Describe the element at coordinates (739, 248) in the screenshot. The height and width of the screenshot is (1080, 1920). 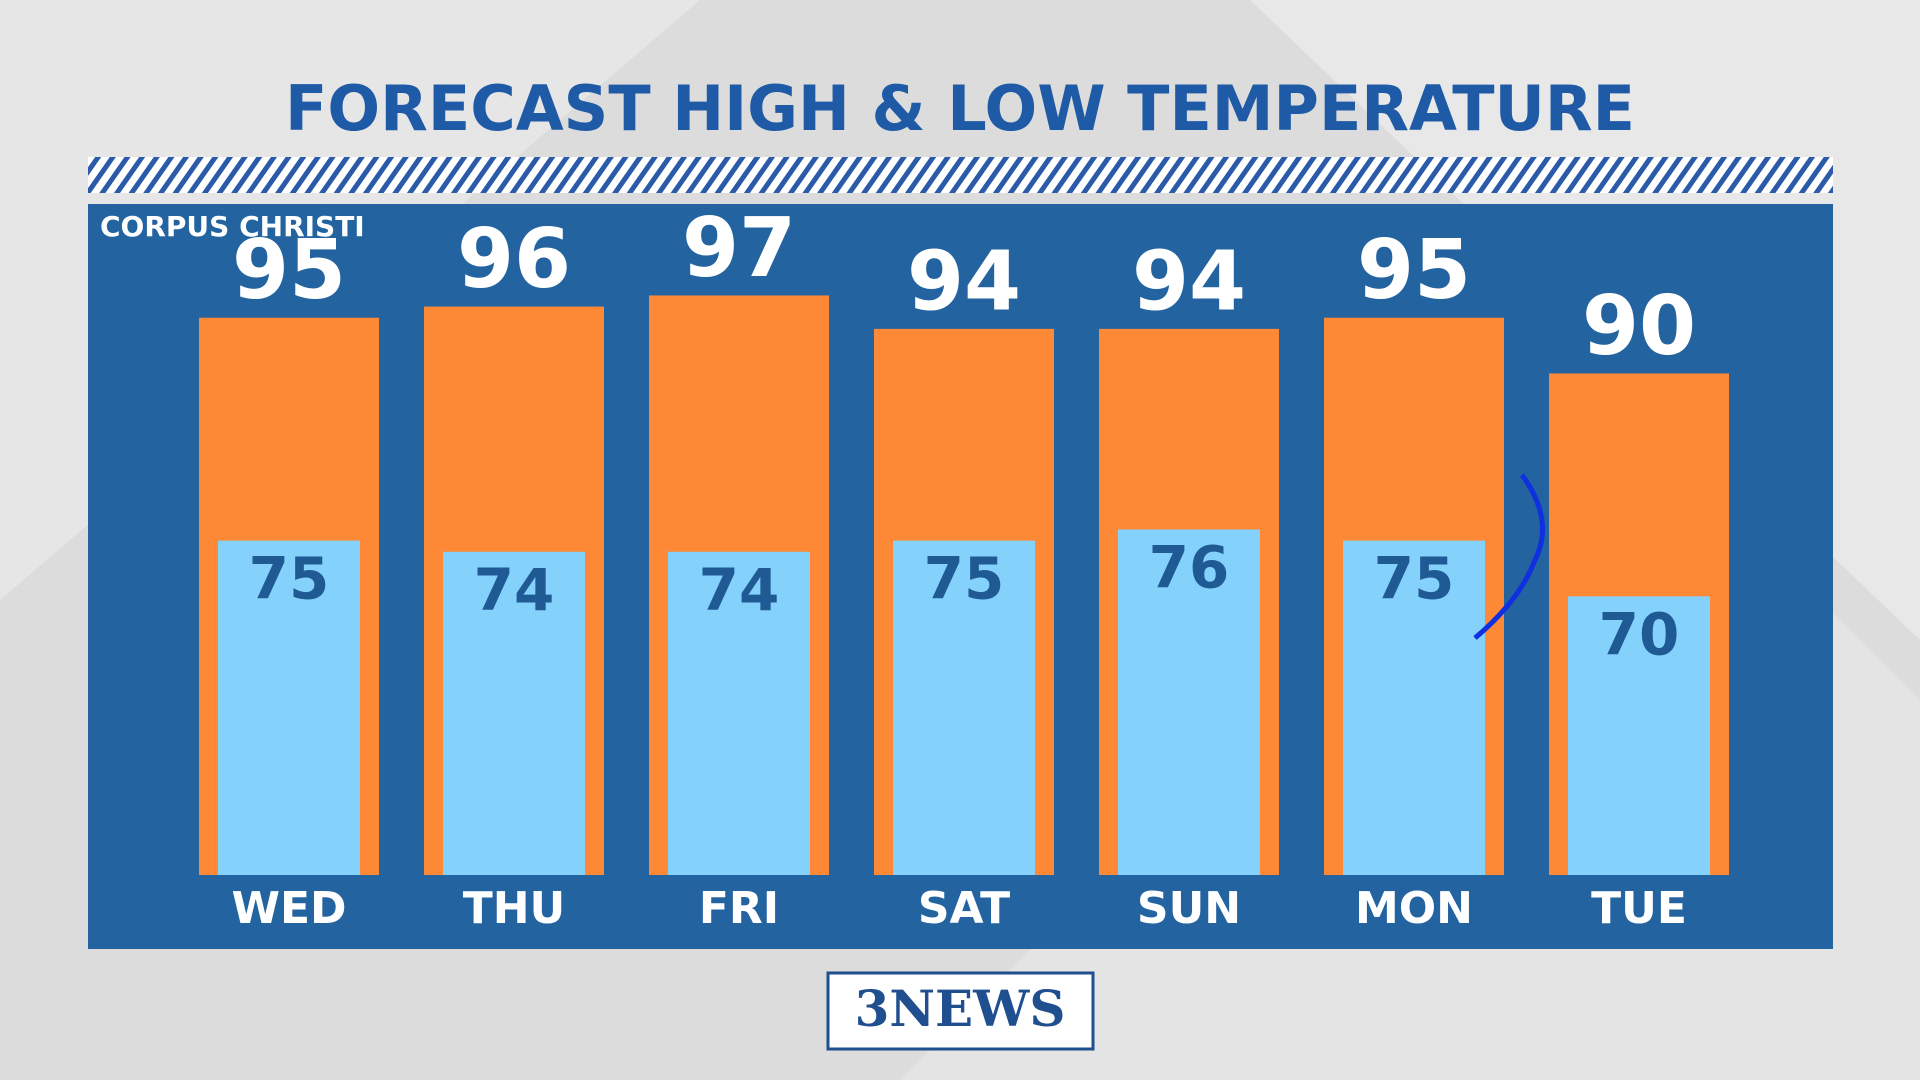
I see `high-label: 97` at that location.